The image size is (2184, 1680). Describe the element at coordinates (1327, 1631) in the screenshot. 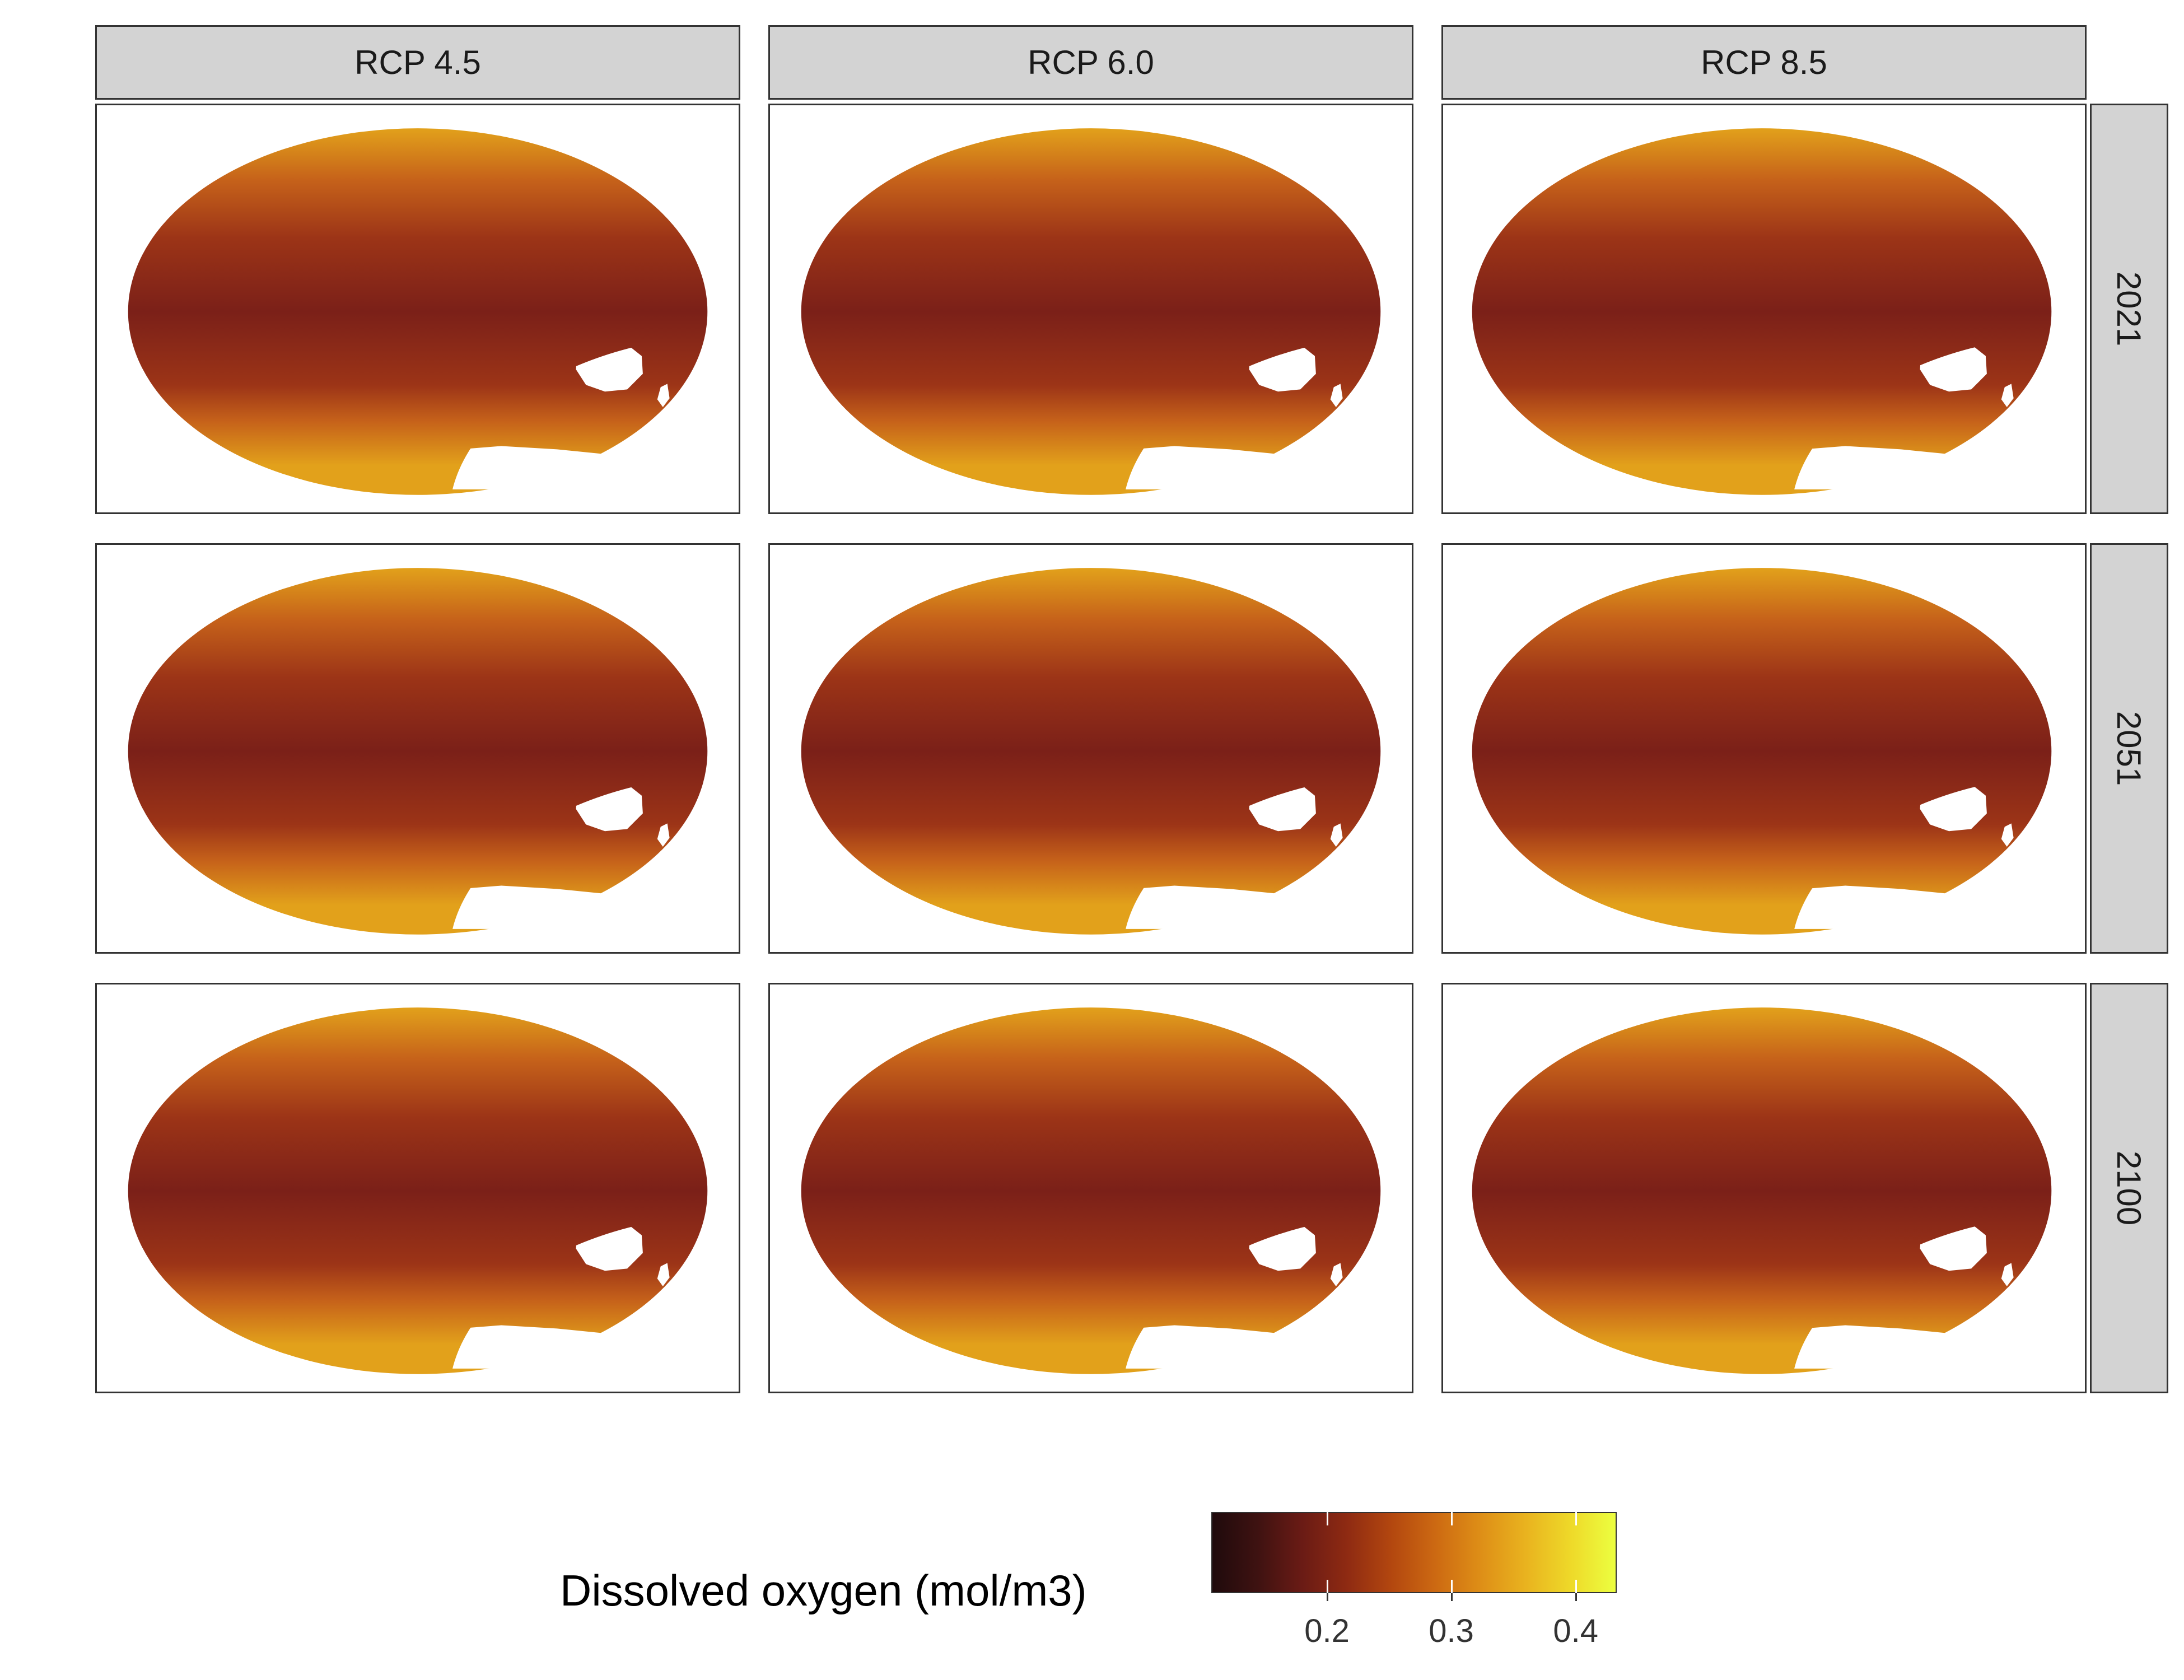

I see `colorbar-tick-label: 0.2` at that location.